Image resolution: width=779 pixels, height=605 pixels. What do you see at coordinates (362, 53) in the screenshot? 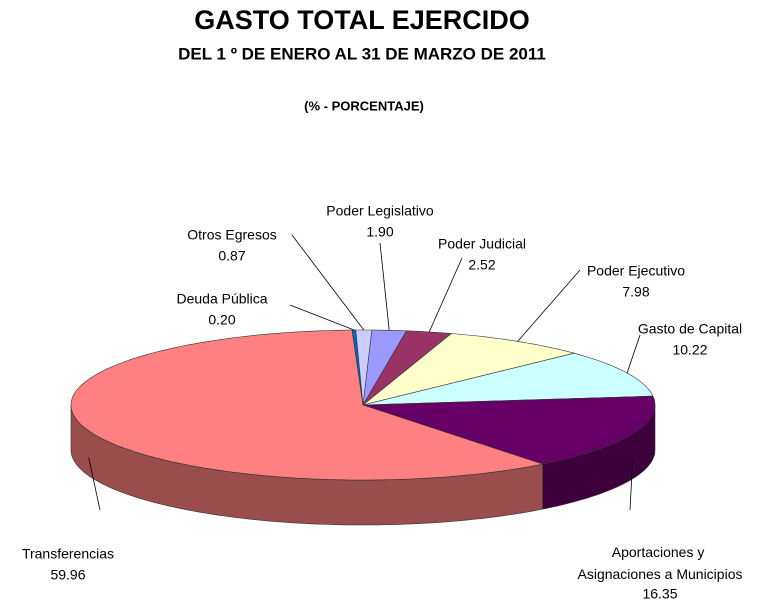
I see `chart-subtitle: DEL 1 º DE ENERO AL 31 DE MARZO DE 2011` at bounding box center [362, 53].